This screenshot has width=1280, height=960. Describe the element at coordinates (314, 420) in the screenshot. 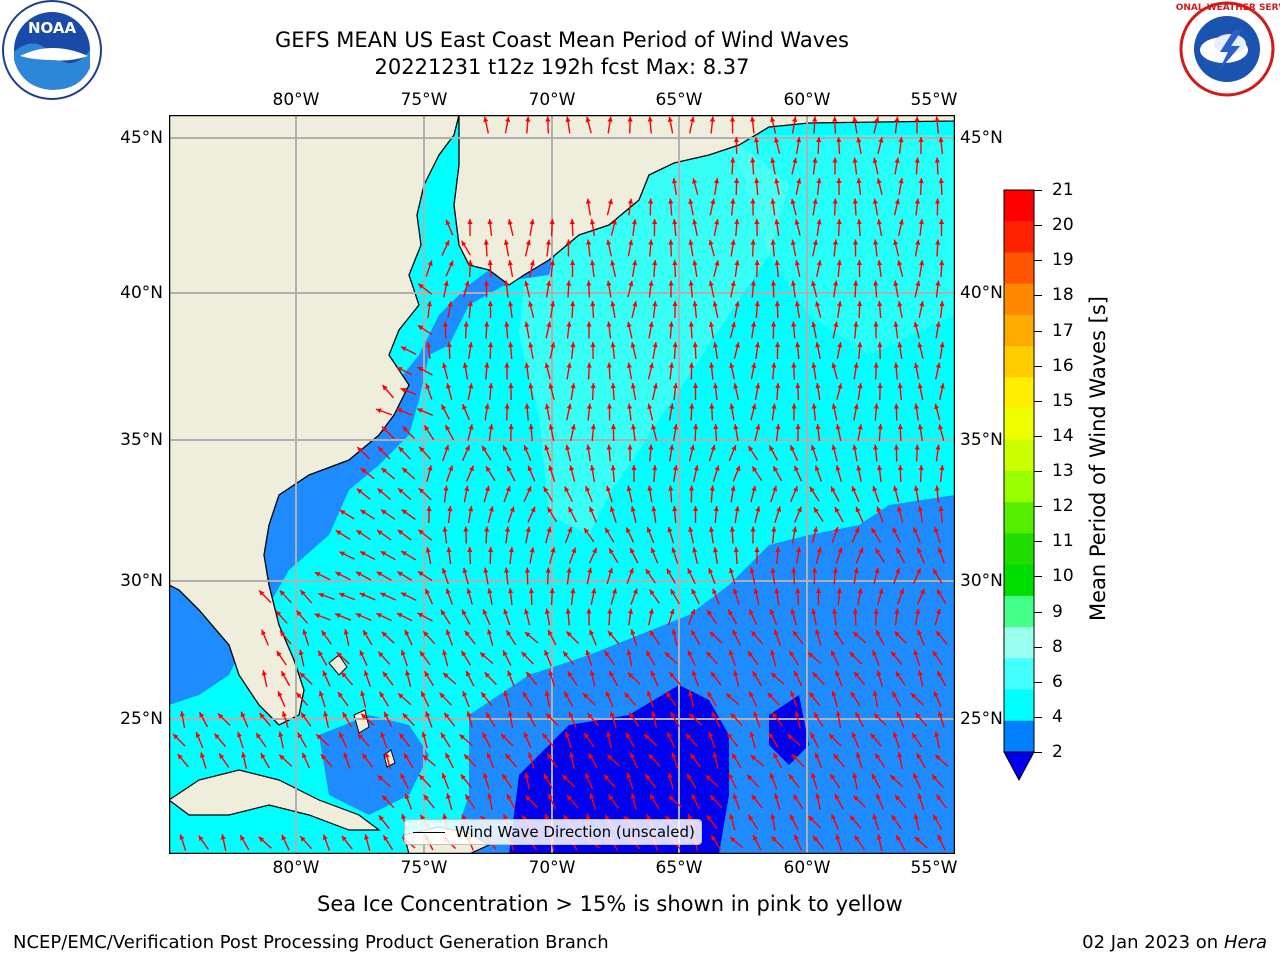

I see `land-us-mainland` at that location.